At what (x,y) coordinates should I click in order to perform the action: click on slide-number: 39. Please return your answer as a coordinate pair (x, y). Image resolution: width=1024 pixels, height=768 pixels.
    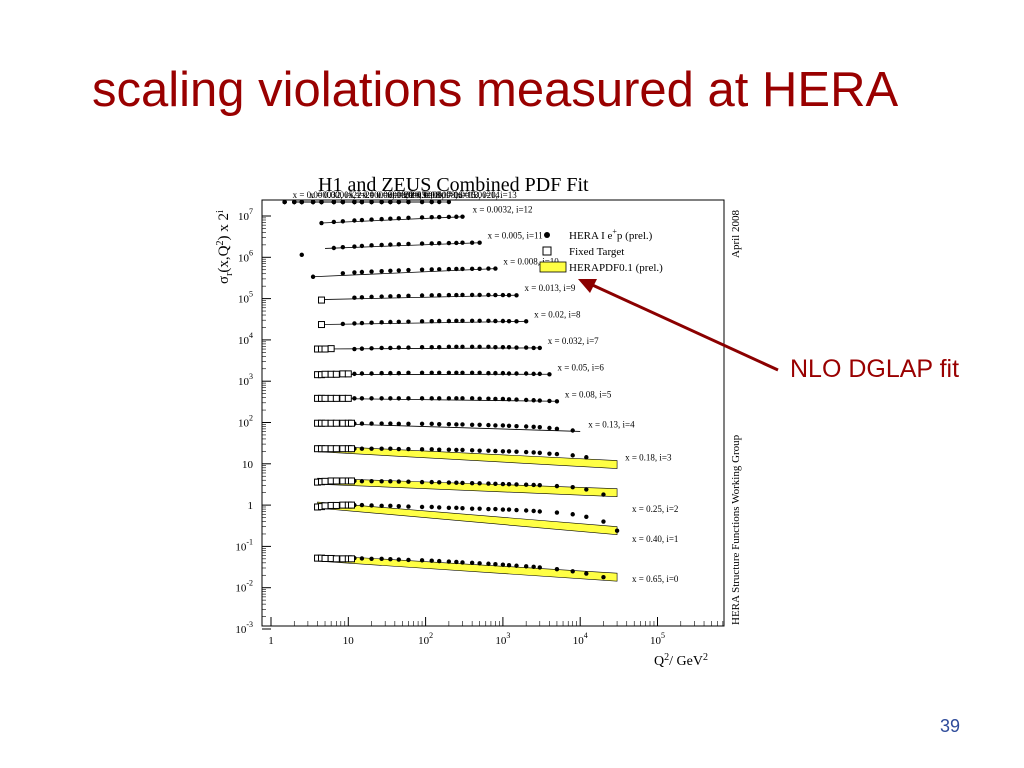
    Looking at the image, I should click on (950, 726).